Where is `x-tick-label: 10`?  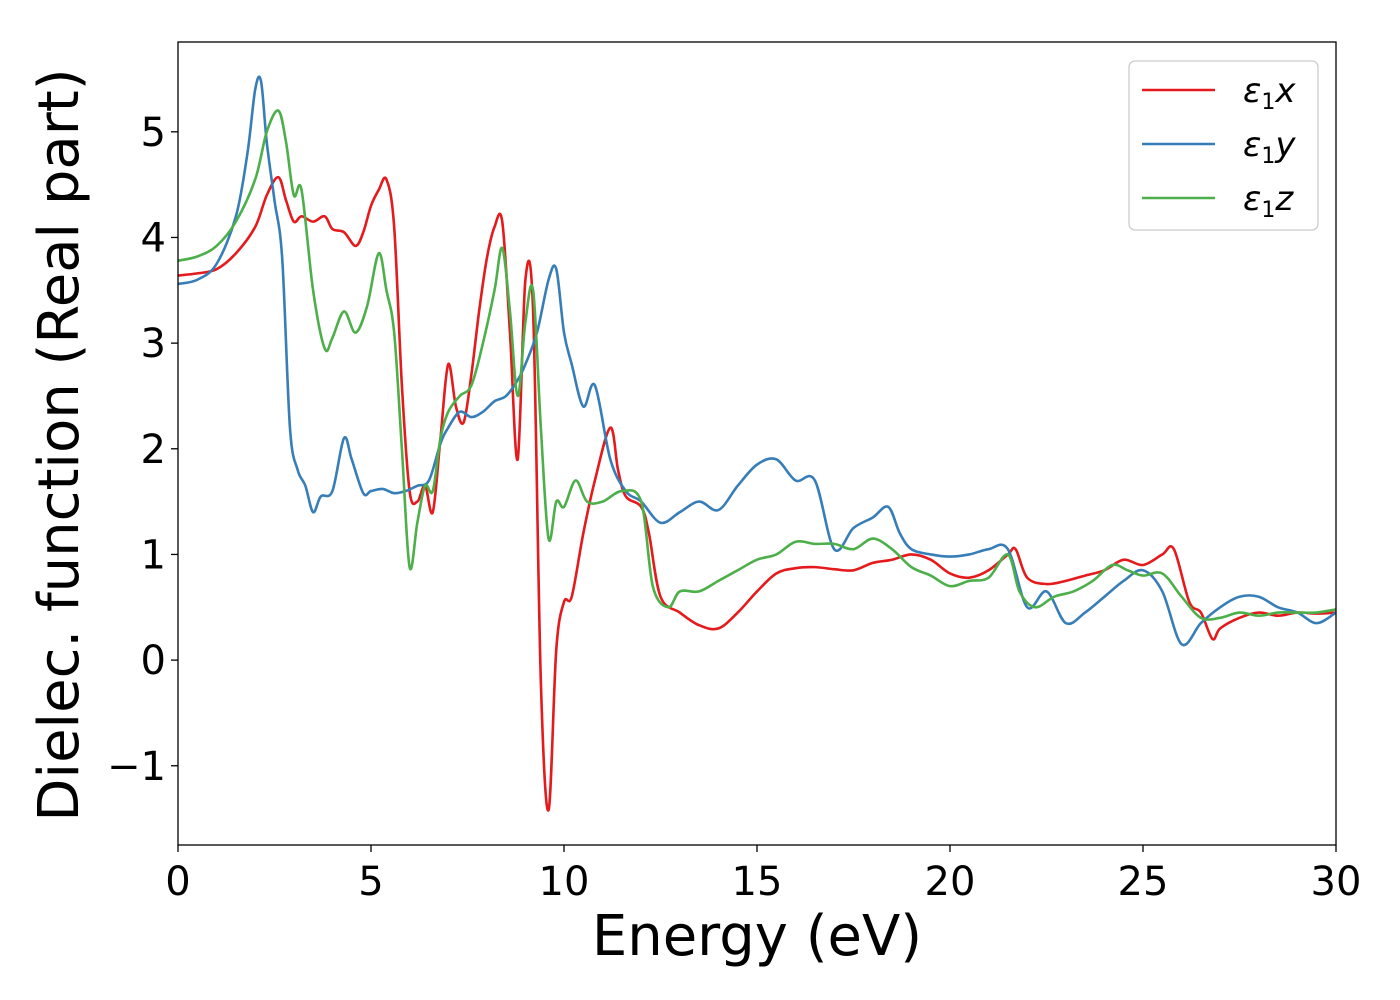
x-tick-label: 10 is located at coordinates (564, 882).